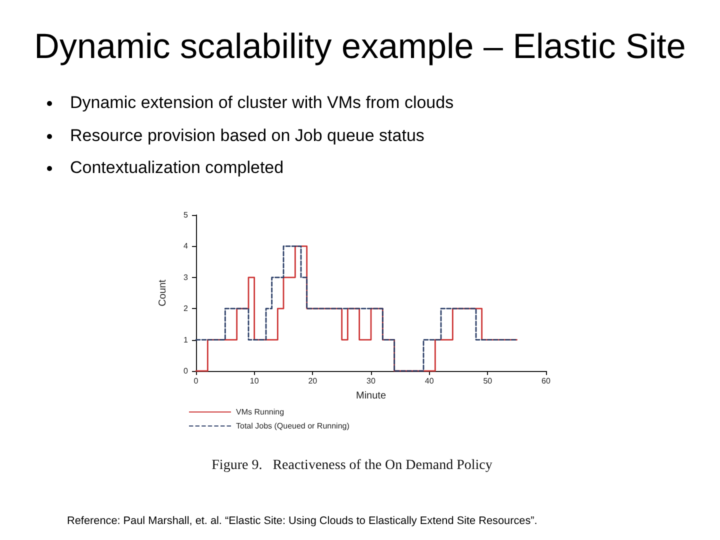 Image resolution: width=720 pixels, height=540 pixels. Describe the element at coordinates (255, 381) in the screenshot. I see `x-tick-label: 10` at that location.